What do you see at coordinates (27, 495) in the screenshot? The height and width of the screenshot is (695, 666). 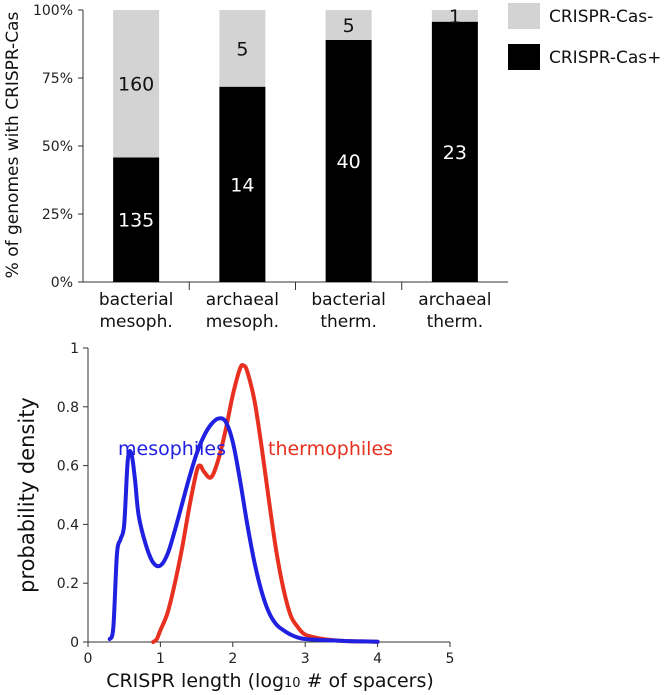 I see `bottom-y-axis-label: probability density` at bounding box center [27, 495].